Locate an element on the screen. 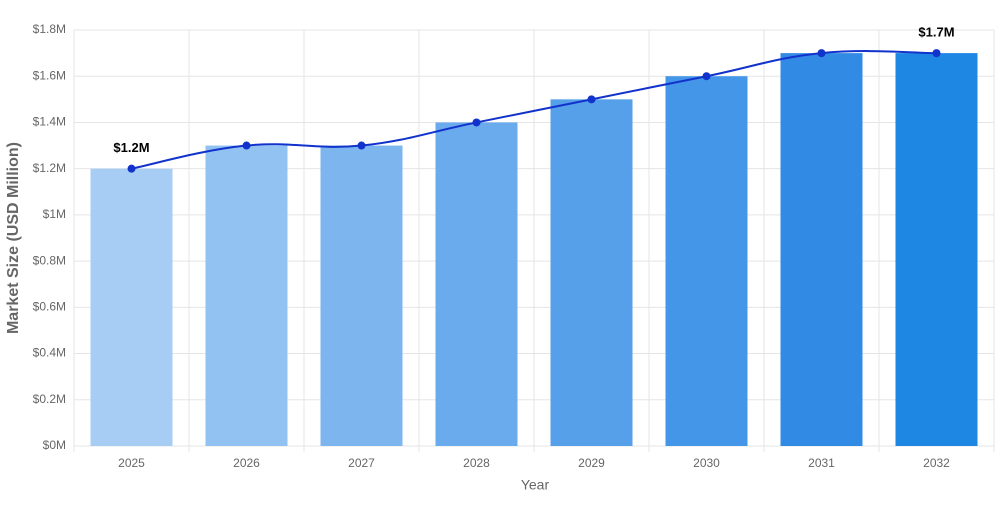  x-tick-label: 2030 is located at coordinates (706, 463).